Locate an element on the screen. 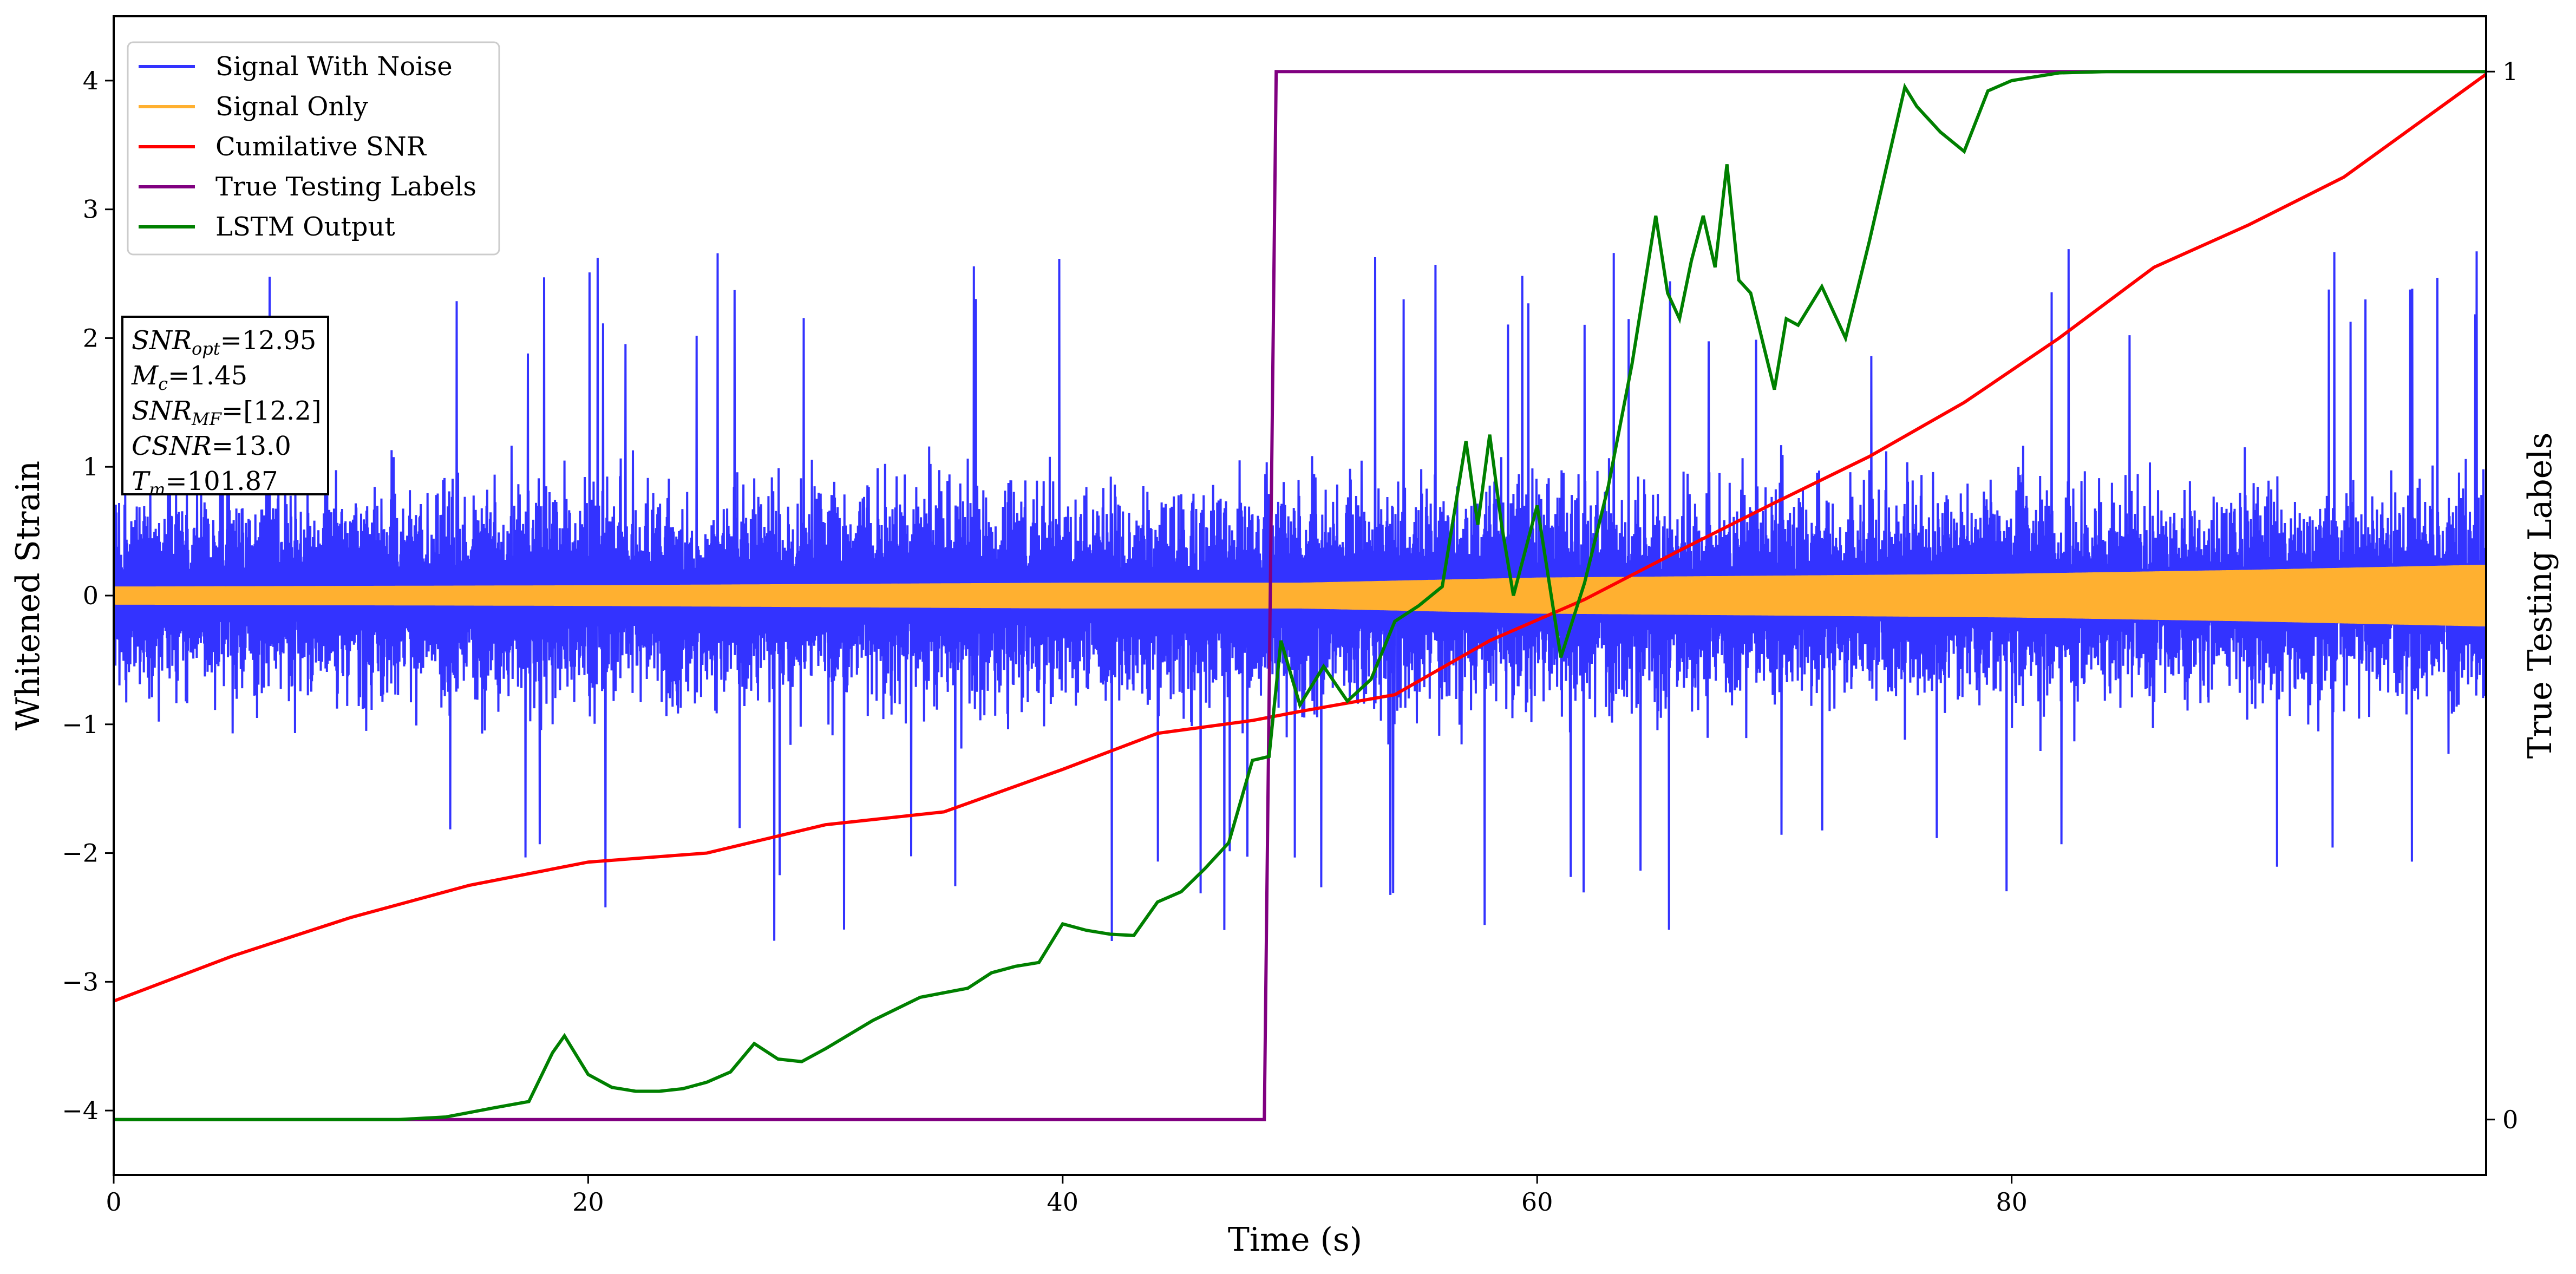 This screenshot has height=1274, width=2576. y-right-tick-label: 1 is located at coordinates (2510, 71).